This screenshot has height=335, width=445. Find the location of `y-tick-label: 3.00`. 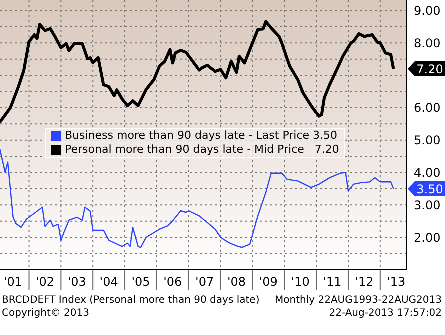

y-tick-label: 3.00 is located at coordinates (427, 205).